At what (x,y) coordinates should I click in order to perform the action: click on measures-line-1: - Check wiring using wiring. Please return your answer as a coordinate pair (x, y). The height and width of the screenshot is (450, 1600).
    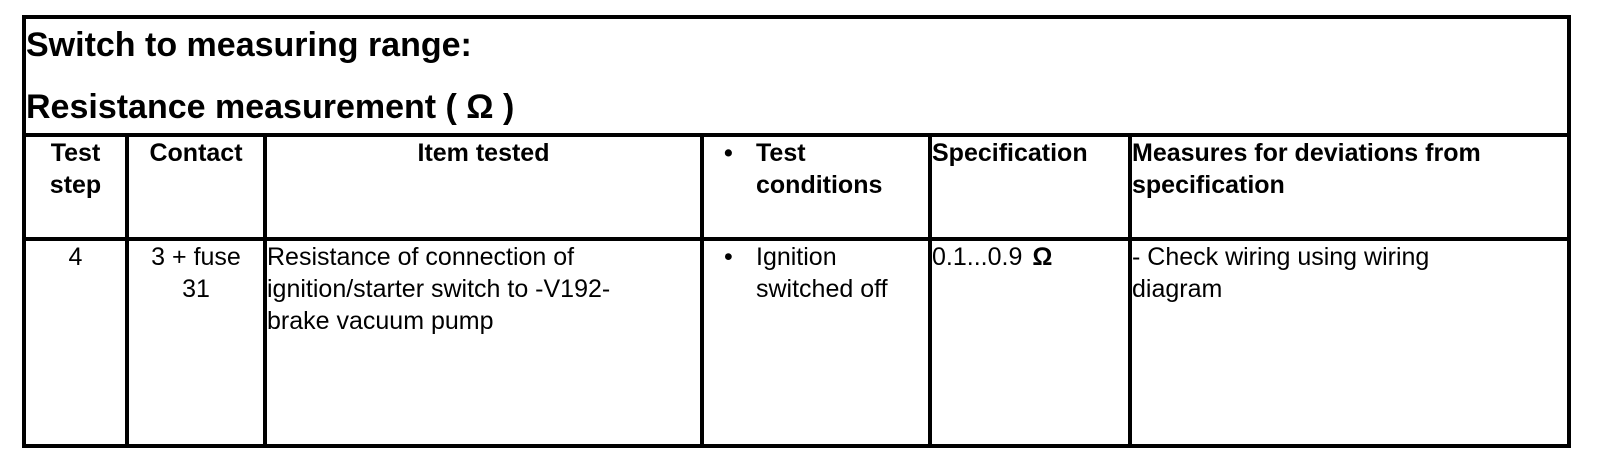
    Looking at the image, I should click on (1281, 257).